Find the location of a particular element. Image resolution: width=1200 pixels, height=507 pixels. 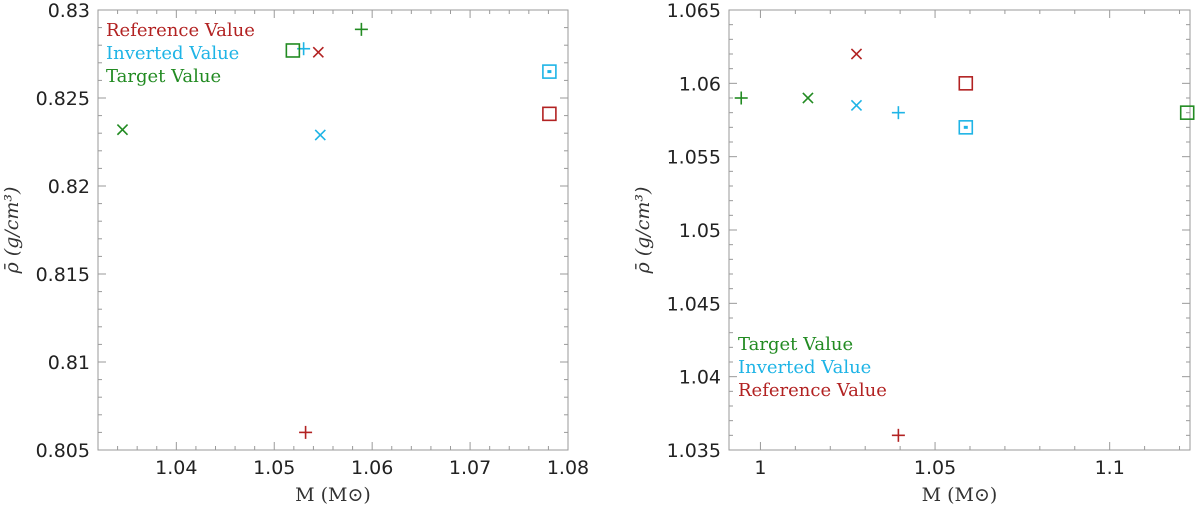

y-tick-label: 1.04 is located at coordinates (700, 378).